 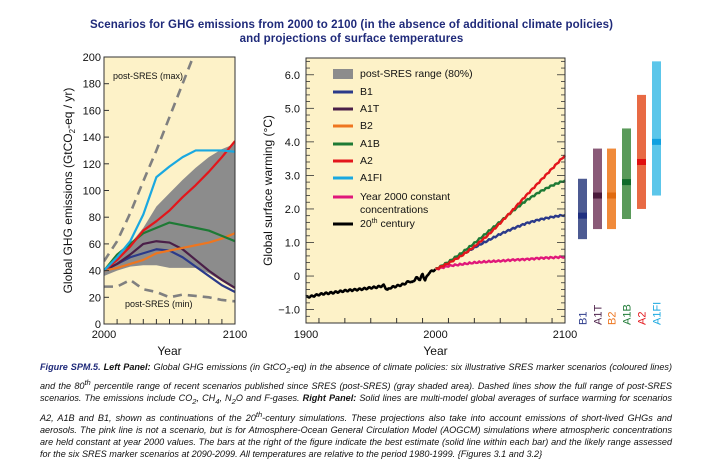 I want to click on right-x-axis-title: Year, so click(x=435, y=351).